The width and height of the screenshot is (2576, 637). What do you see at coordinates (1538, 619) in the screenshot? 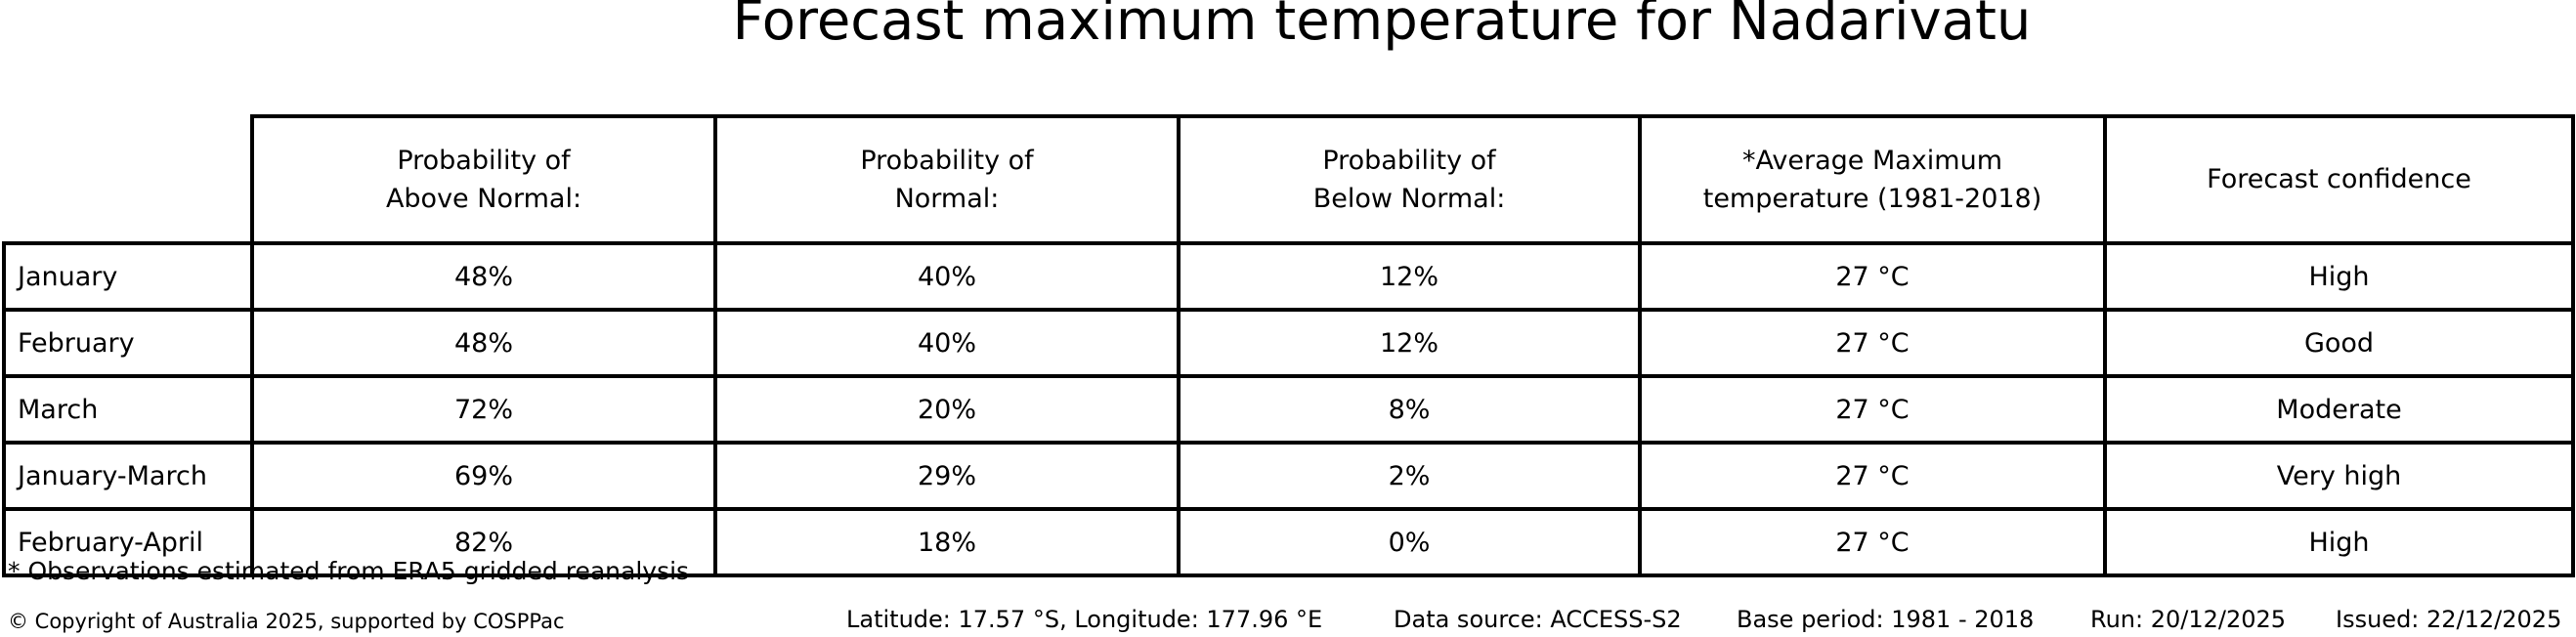
I see `data-source-info: Data source: ACCESS-S2` at bounding box center [1538, 619].